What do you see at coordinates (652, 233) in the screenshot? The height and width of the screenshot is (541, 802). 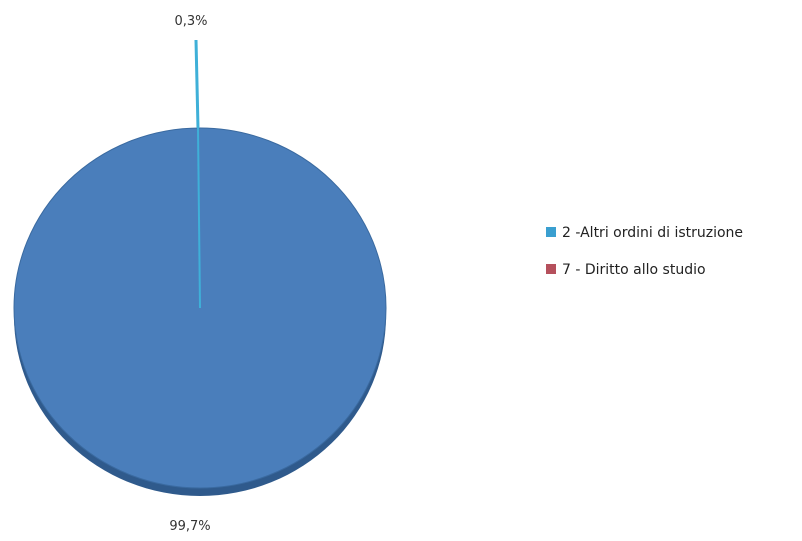 I see `legend-label-altri-ordini: 2 -Altri ordini di istruzione` at bounding box center [652, 233].